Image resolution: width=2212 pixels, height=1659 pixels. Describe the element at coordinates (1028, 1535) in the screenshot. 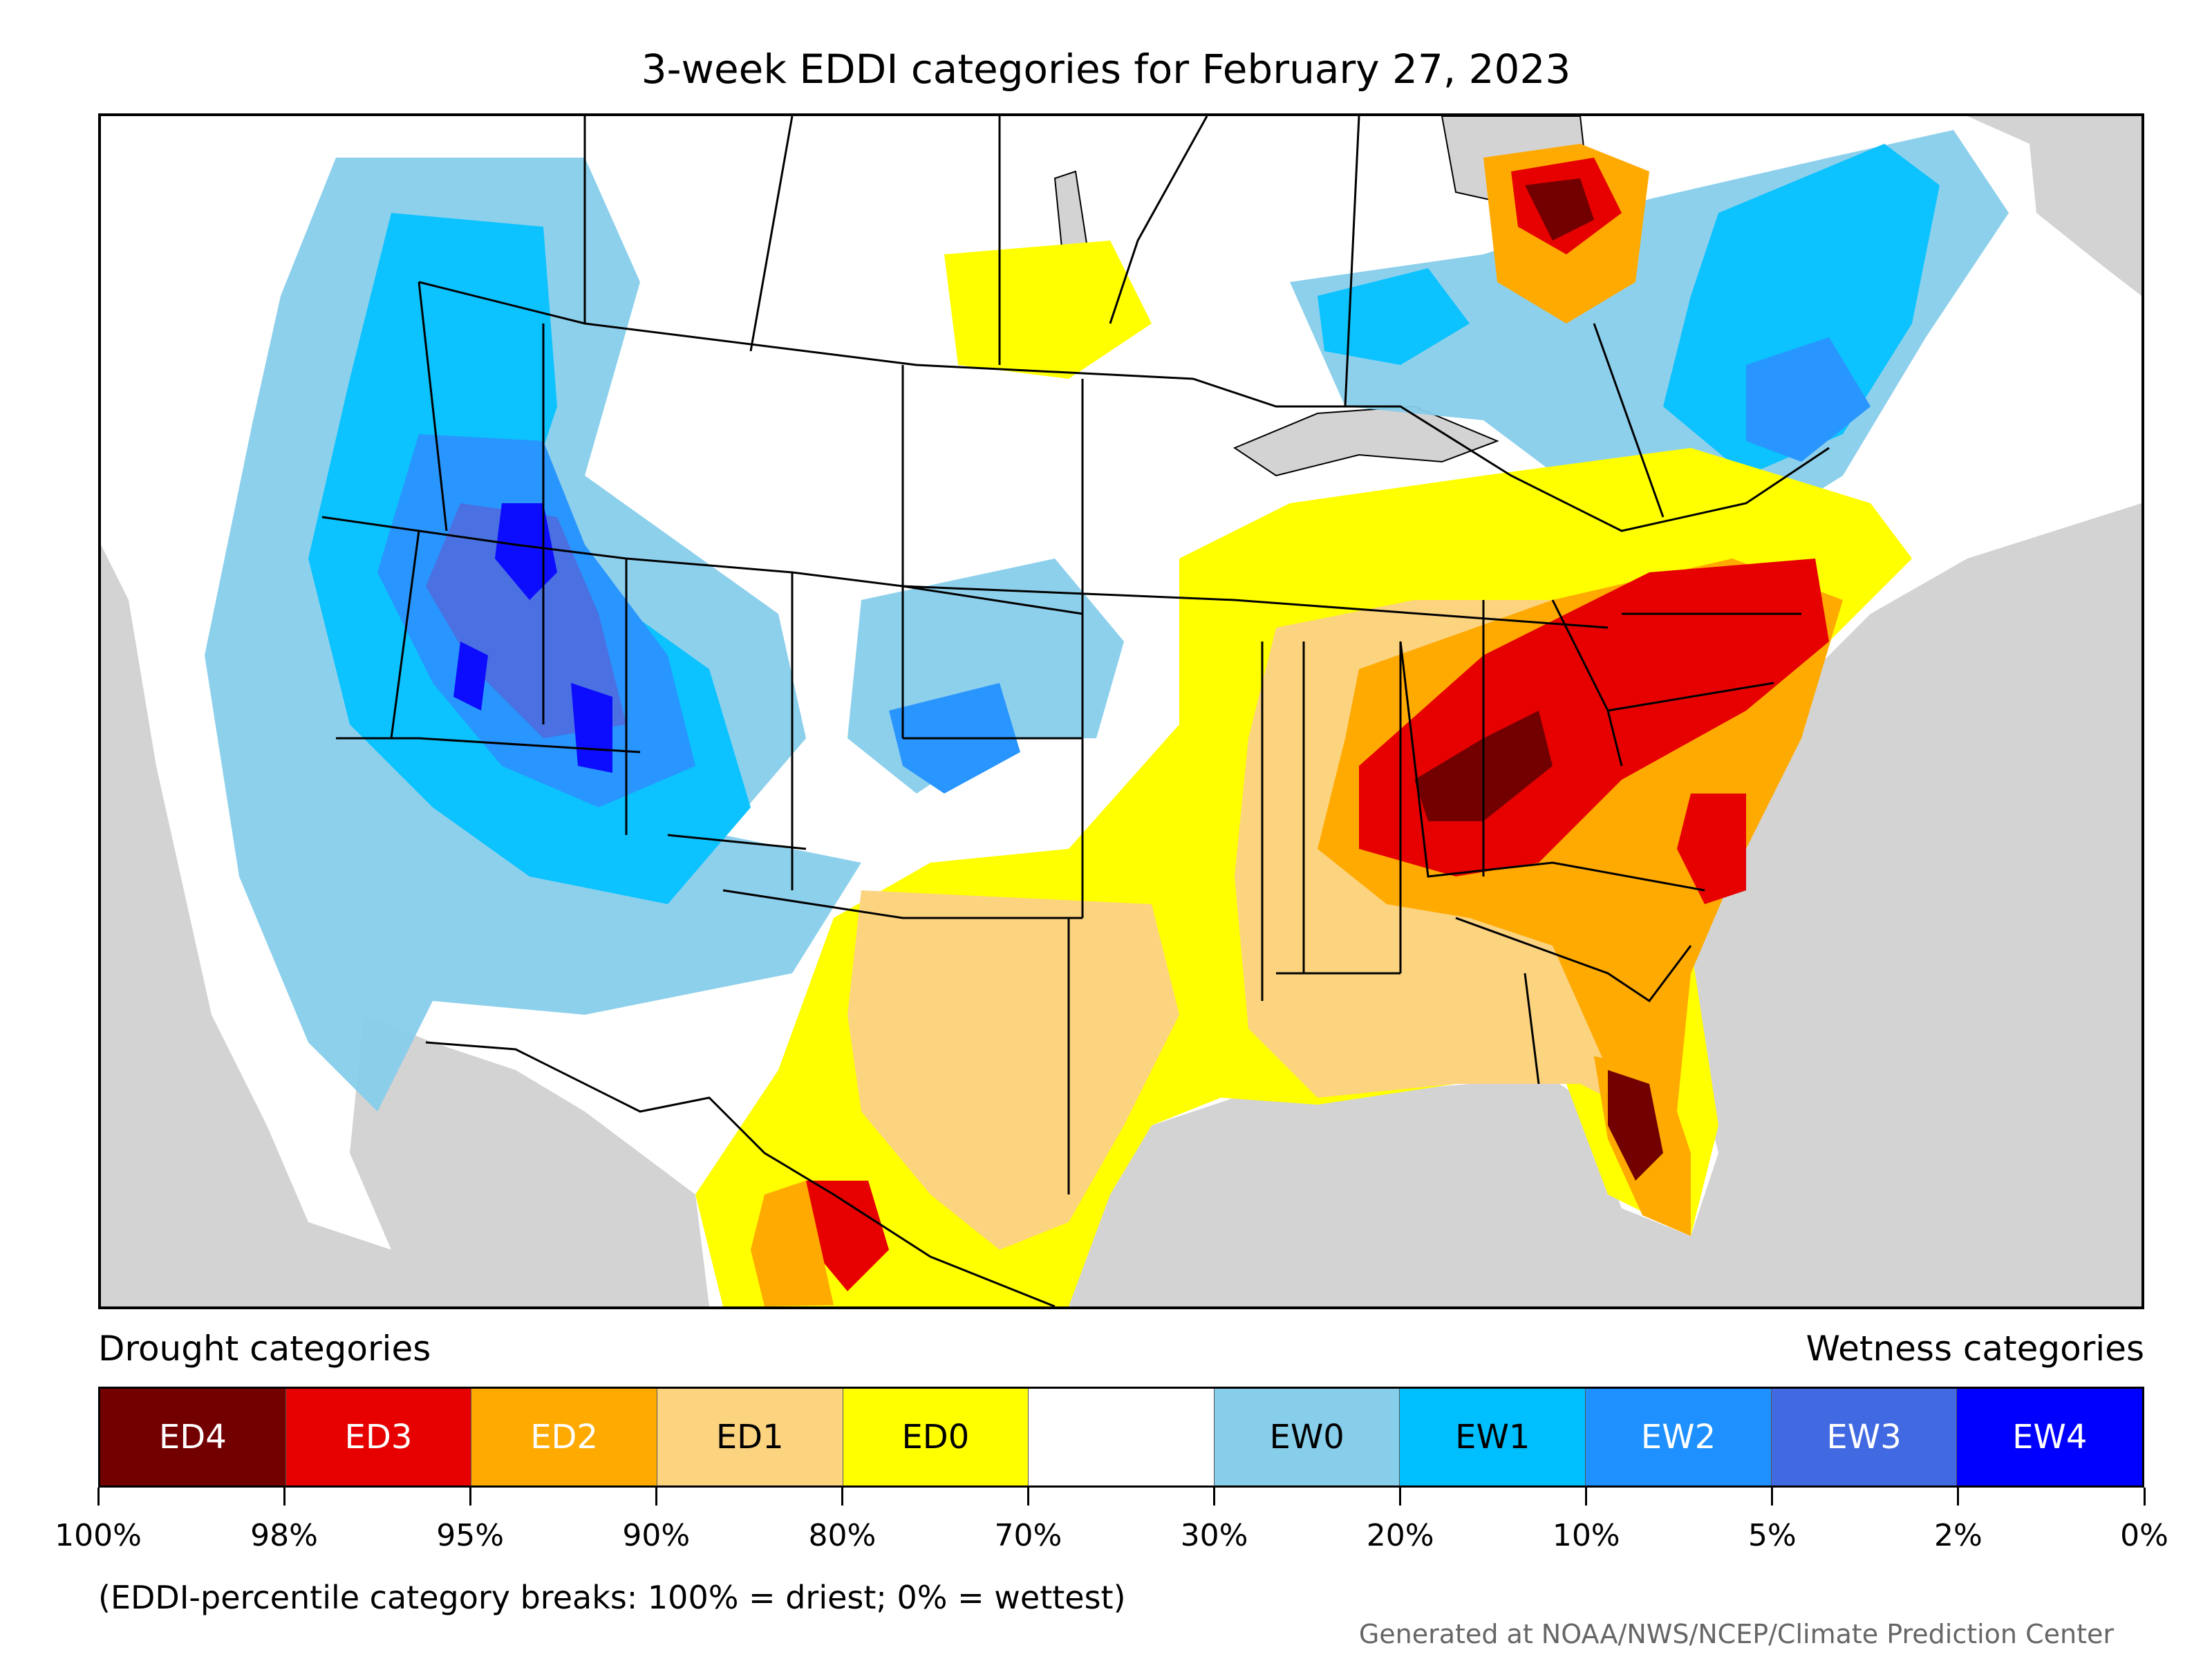

I see `colorbar-tick-label: 70%` at that location.